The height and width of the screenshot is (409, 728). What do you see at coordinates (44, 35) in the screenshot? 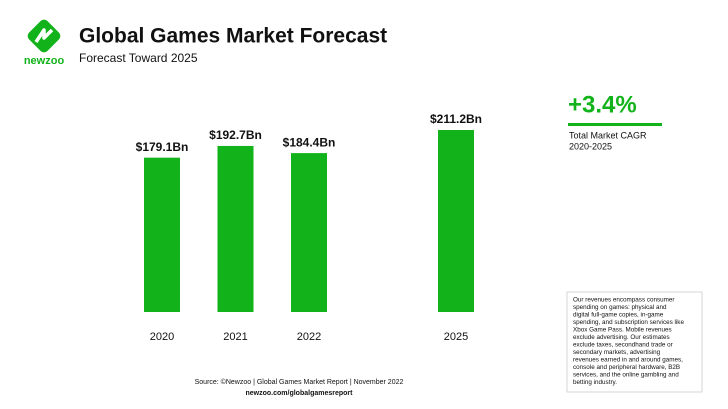
I see `logo-glyph` at bounding box center [44, 35].